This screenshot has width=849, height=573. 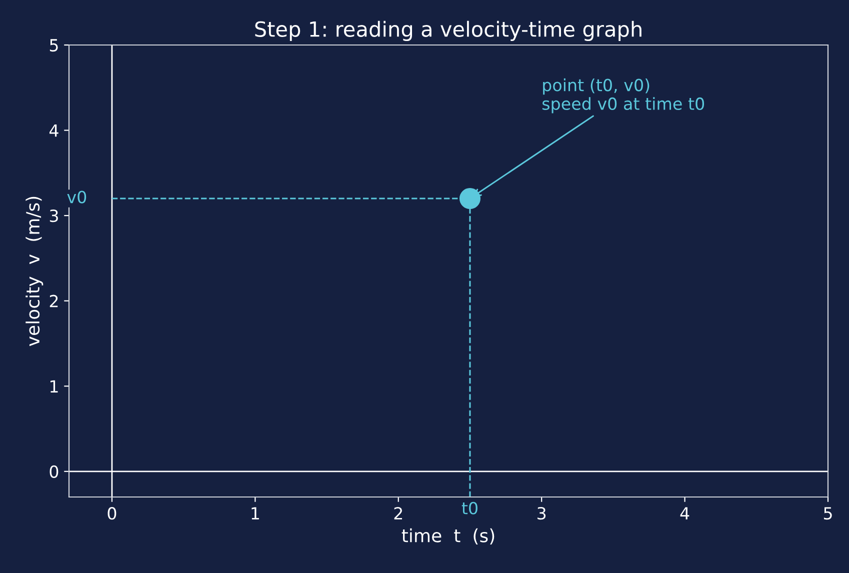 I want to click on x-tick-label: 3, so click(x=542, y=513).